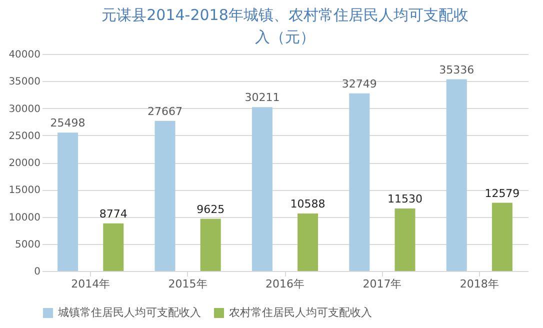 Image resolution: width=543 pixels, height=328 pixels. I want to click on data-label: 12579, so click(502, 193).